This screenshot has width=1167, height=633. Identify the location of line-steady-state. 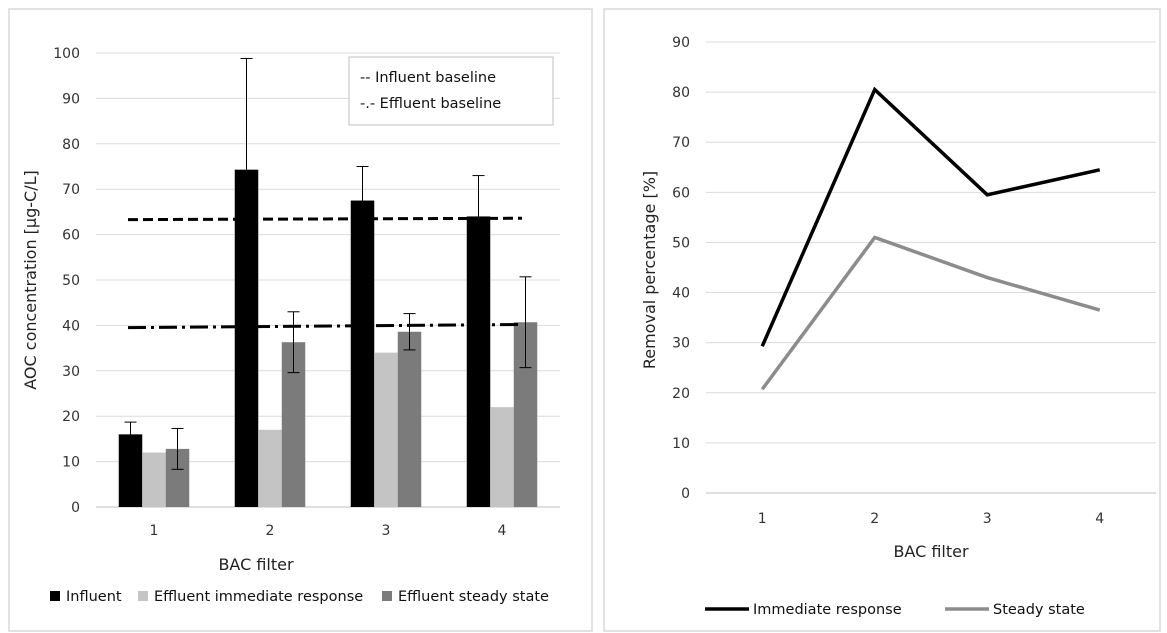
(930, 313).